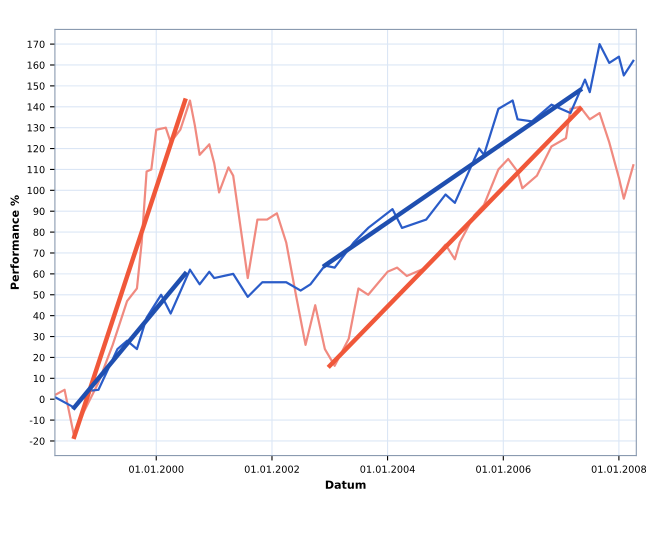 This screenshot has height=536, width=646. What do you see at coordinates (387, 469) in the screenshot?
I see `x-tick-label: 01.01.2004` at bounding box center [387, 469].